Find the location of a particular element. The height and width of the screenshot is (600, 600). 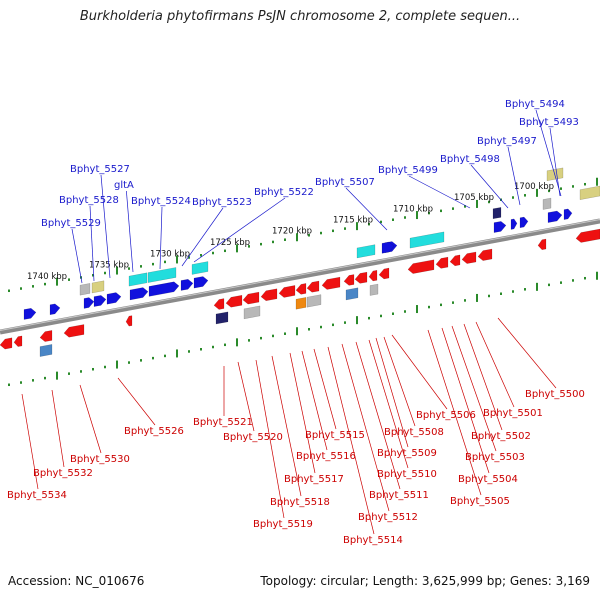

reverse-gene-label: Bphyt_5503 is located at coordinates (495, 457).